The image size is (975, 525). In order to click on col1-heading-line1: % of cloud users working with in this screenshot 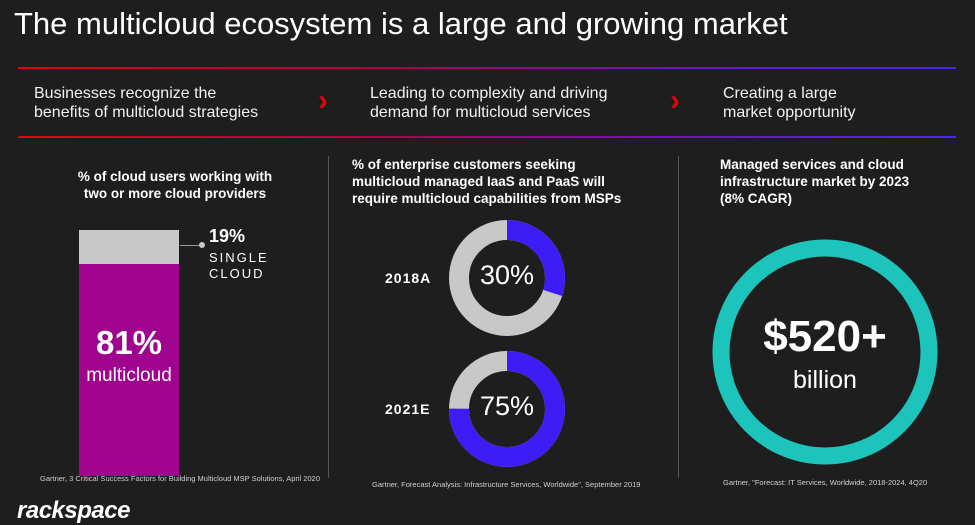, I will do `click(175, 176)`.